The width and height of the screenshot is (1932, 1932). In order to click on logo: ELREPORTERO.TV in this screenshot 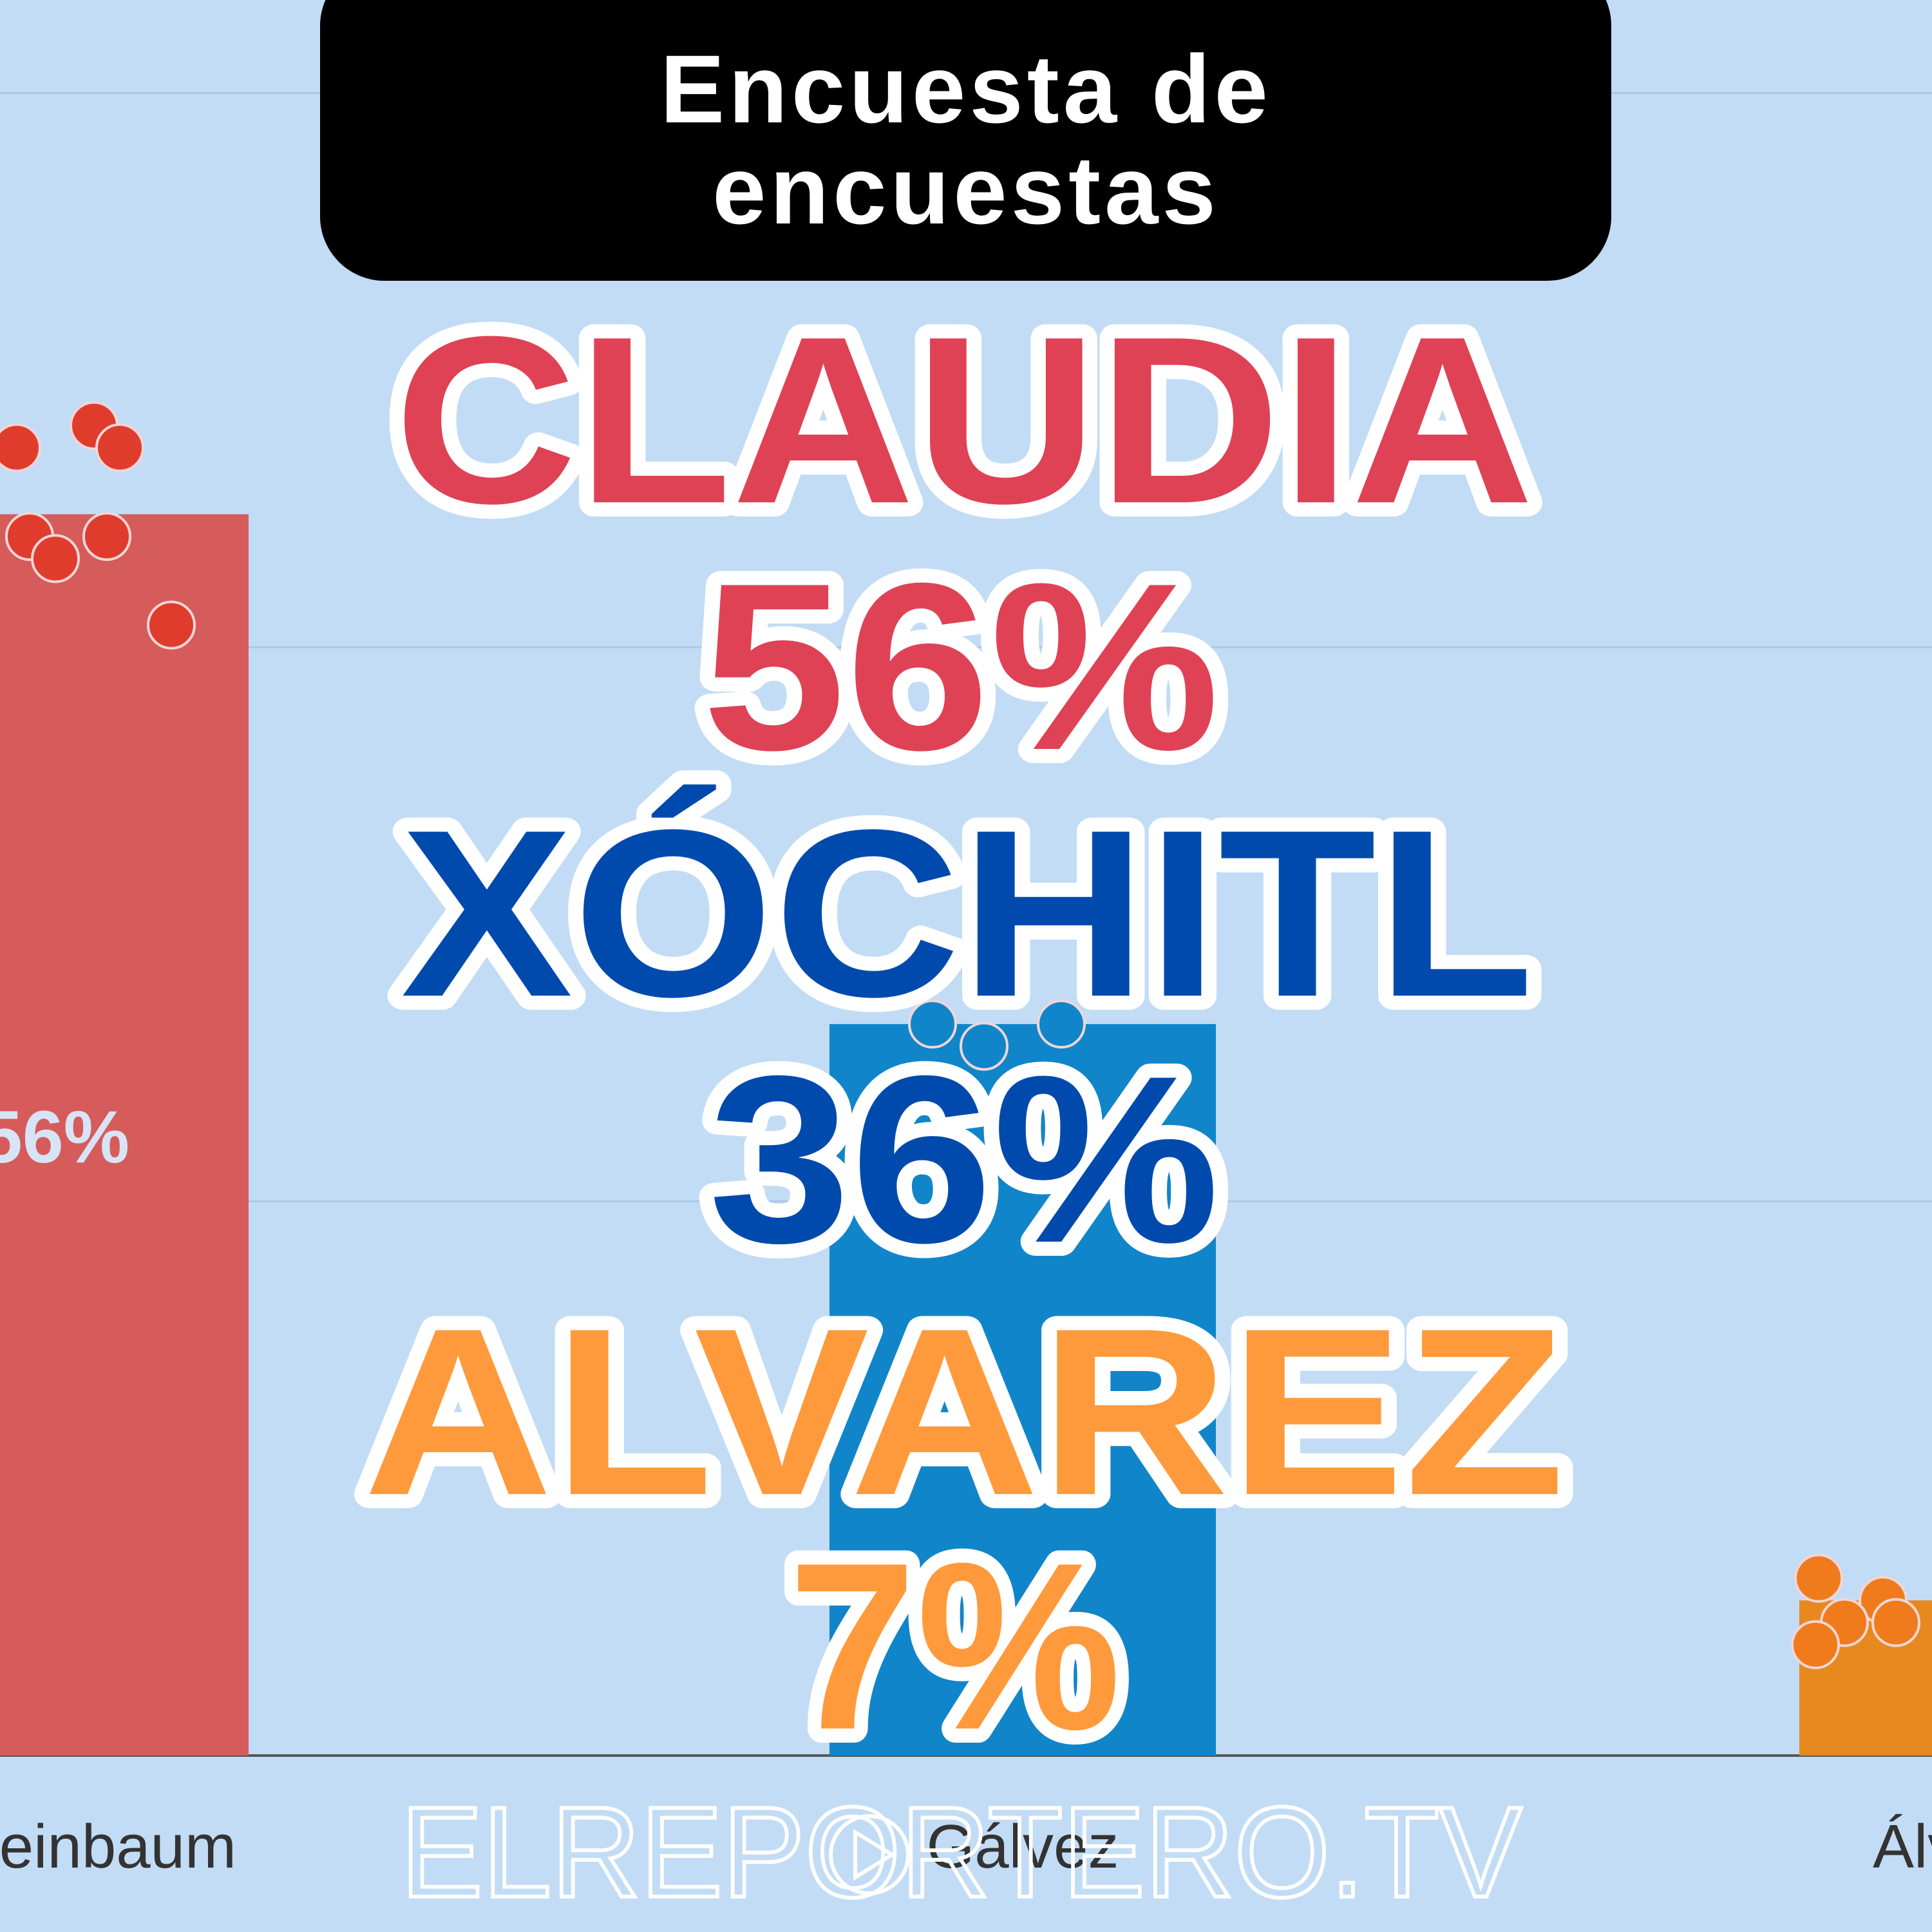, I will do `click(962, 1853)`.